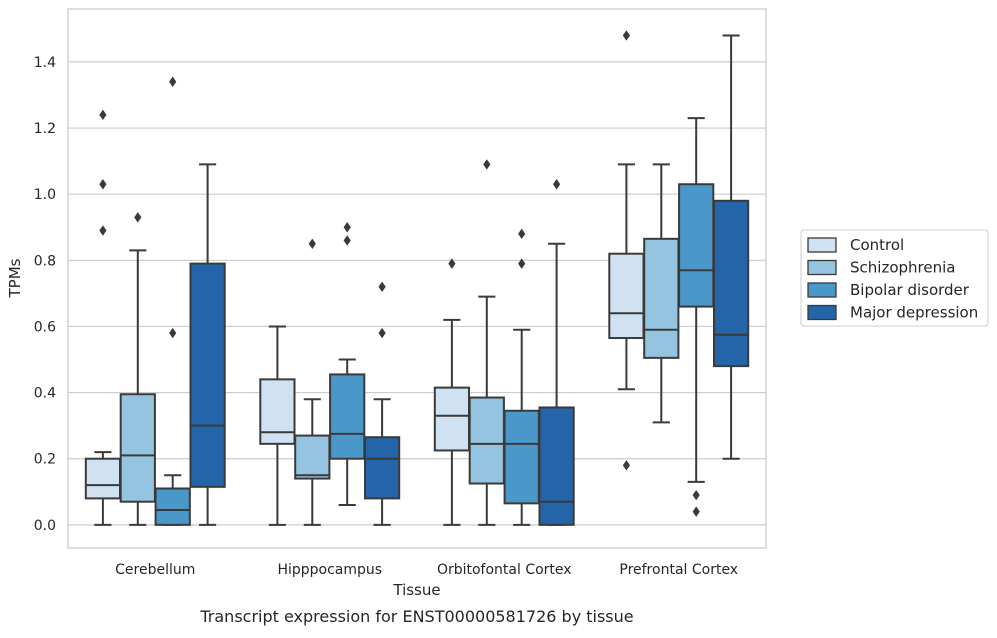  Describe the element at coordinates (416, 590) in the screenshot. I see `x-axis-label: Tissue` at that location.